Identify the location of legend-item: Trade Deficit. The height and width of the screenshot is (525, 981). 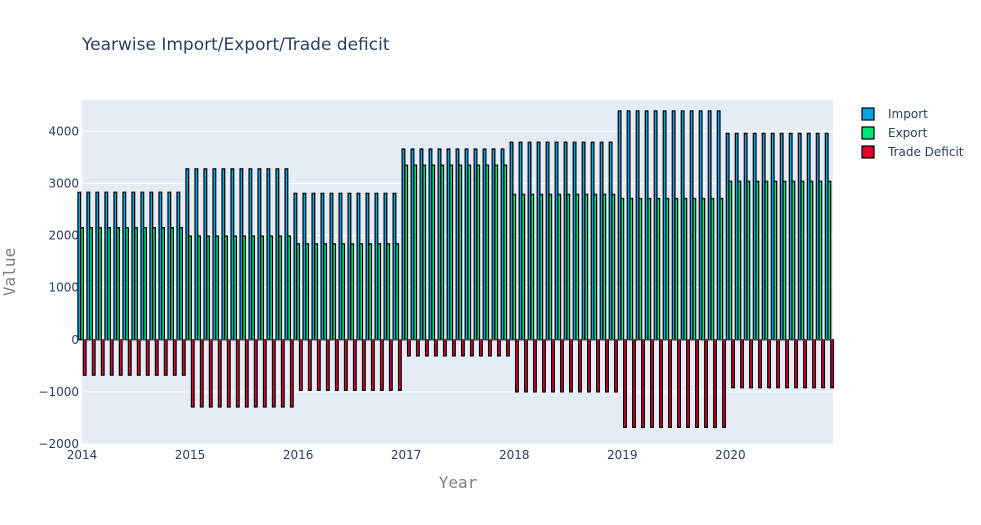
(912, 152).